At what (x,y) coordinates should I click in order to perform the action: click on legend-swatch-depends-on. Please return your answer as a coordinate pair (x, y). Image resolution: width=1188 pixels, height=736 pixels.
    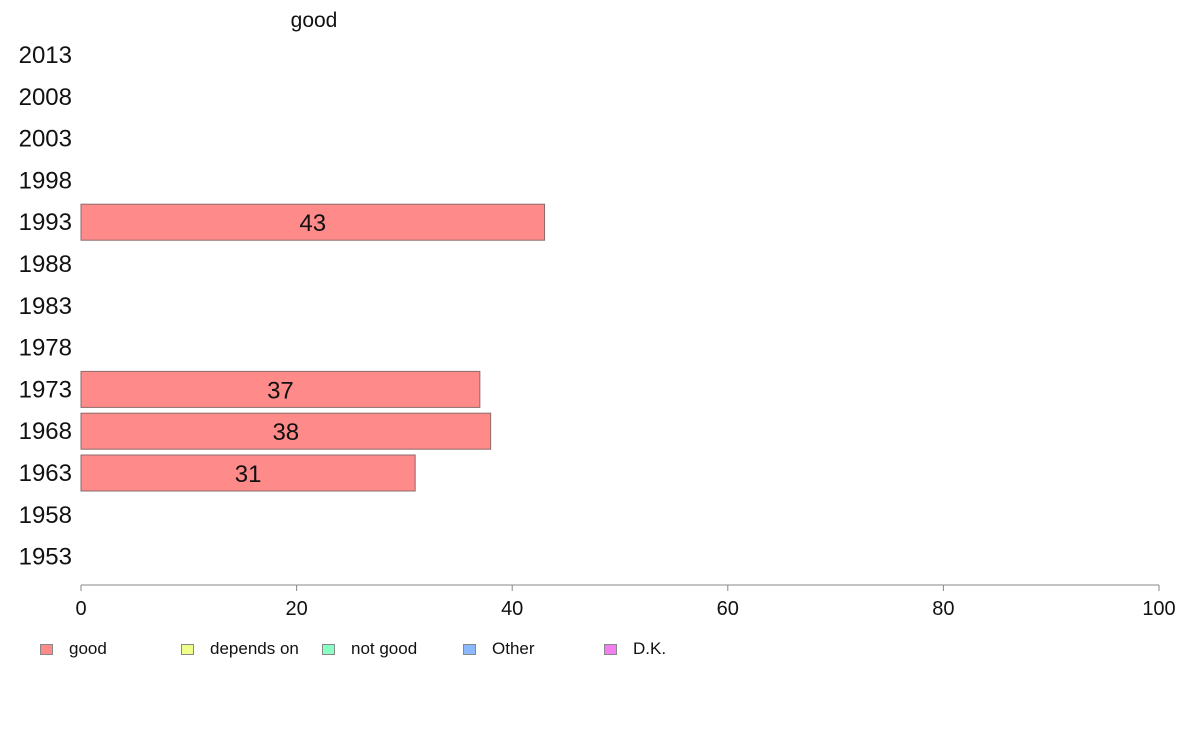
    Looking at the image, I should click on (187, 649).